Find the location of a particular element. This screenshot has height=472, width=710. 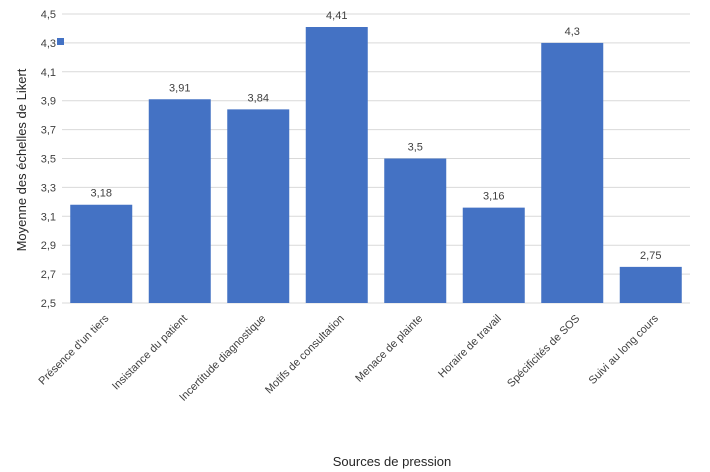

data-label: 2,75 is located at coordinates (650, 256).